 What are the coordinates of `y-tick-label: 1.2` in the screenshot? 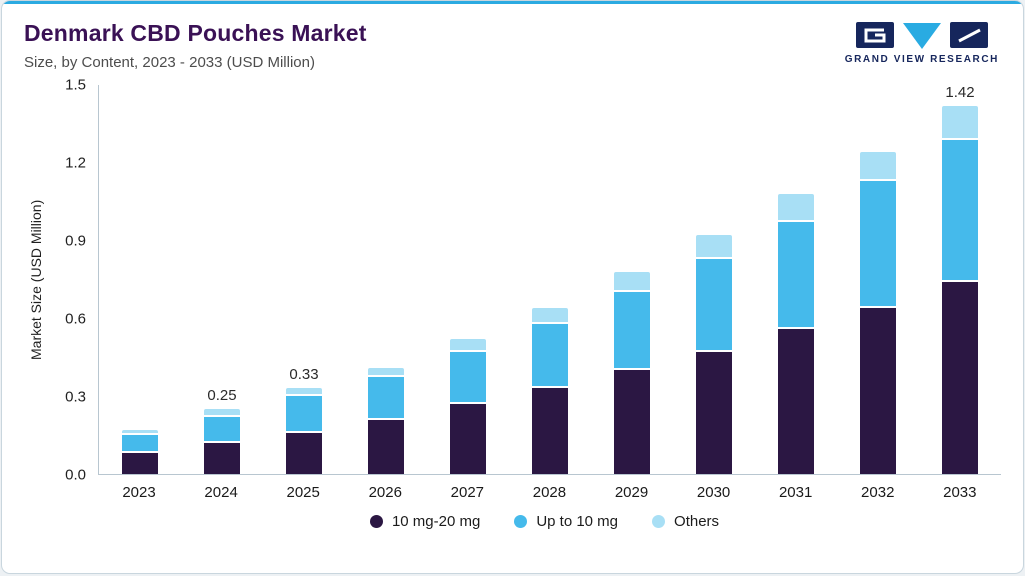 It's located at (75, 163).